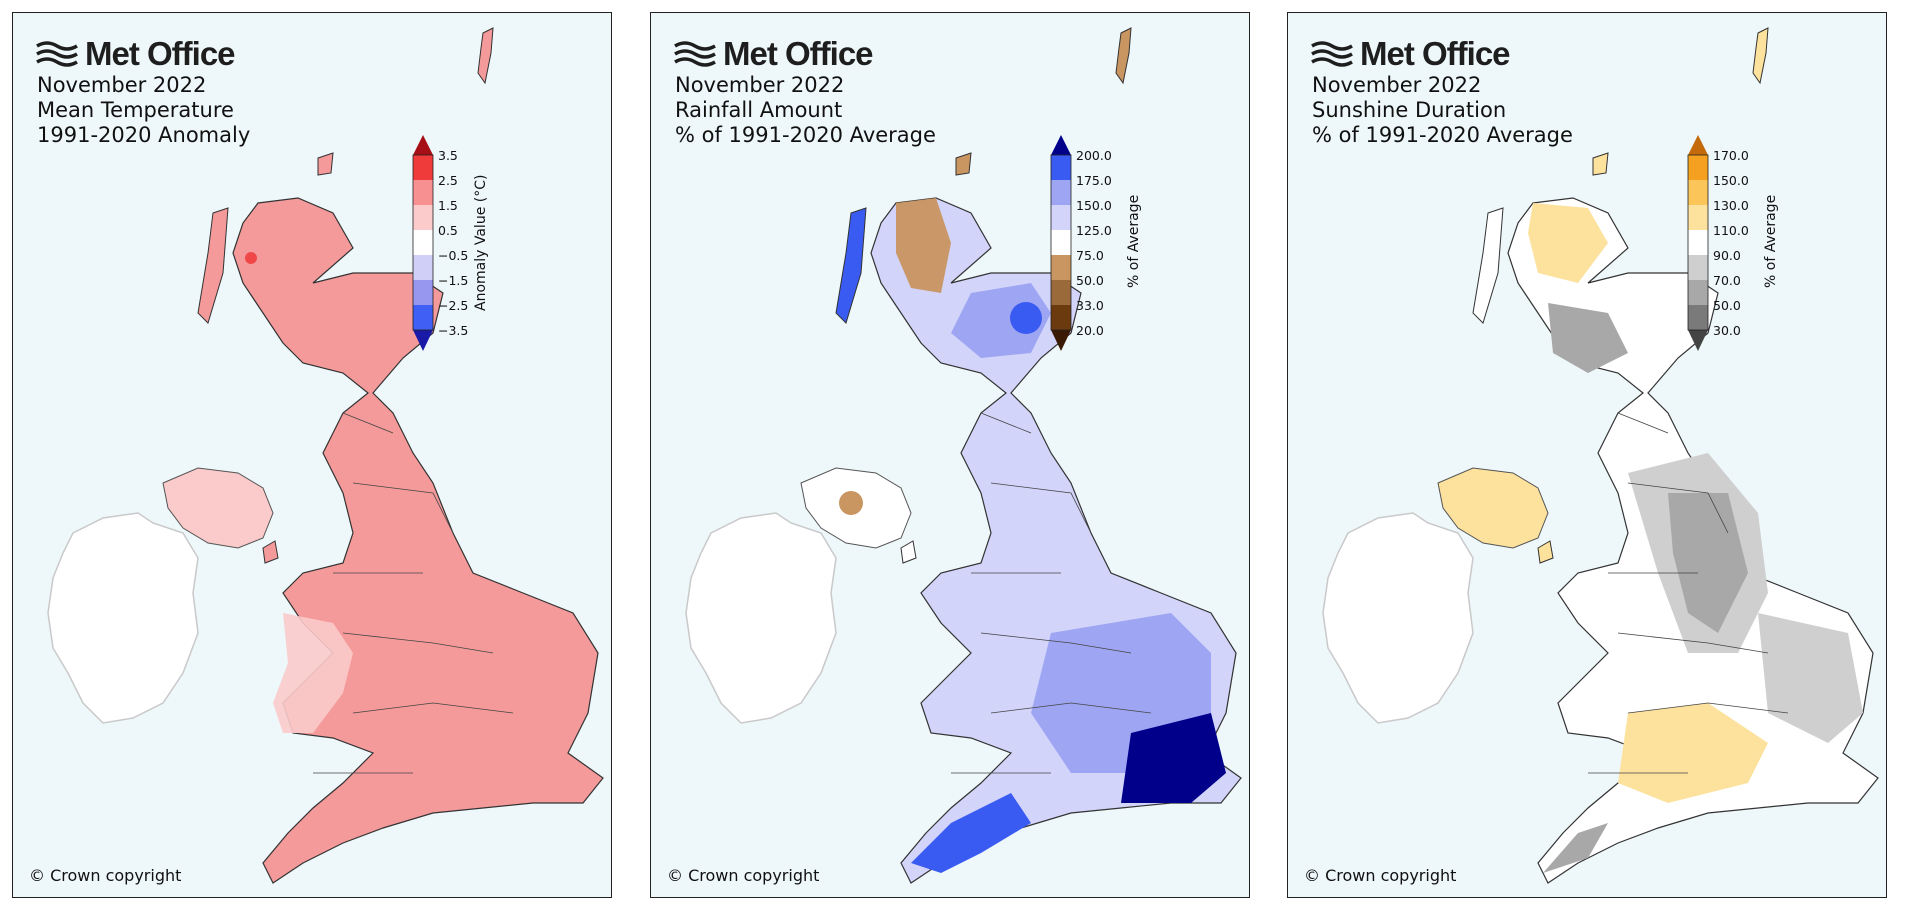 Image resolution: width=1920 pixels, height=908 pixels. I want to click on dry-patch, so click(851, 503).